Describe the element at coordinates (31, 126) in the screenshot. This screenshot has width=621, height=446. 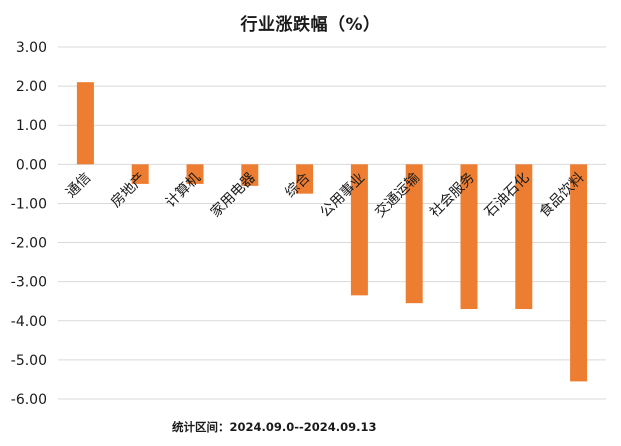
I see `y-tick-label: 1.00` at that location.